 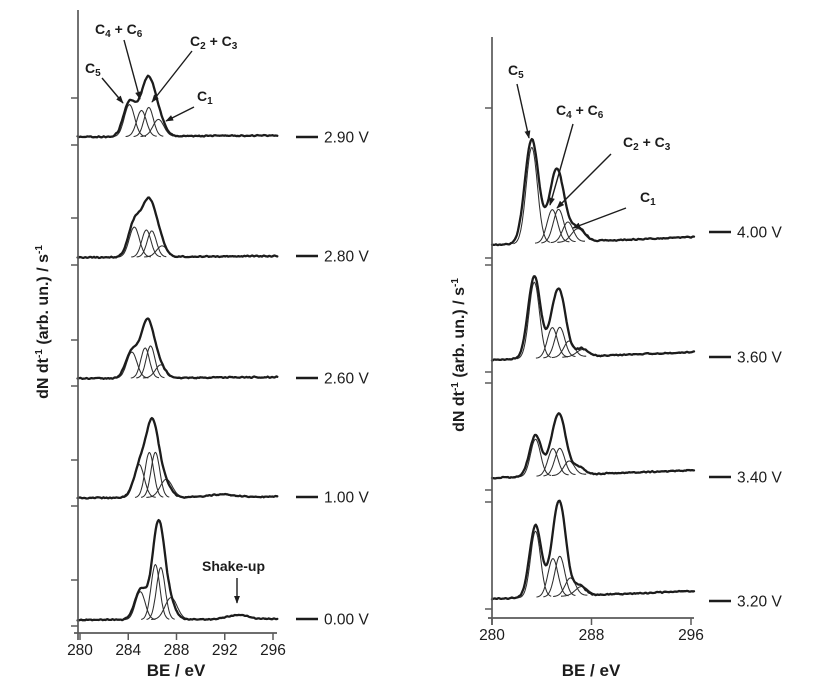 I want to click on peak-label-c2-c3-left: C2 + C3, so click(x=214, y=42).